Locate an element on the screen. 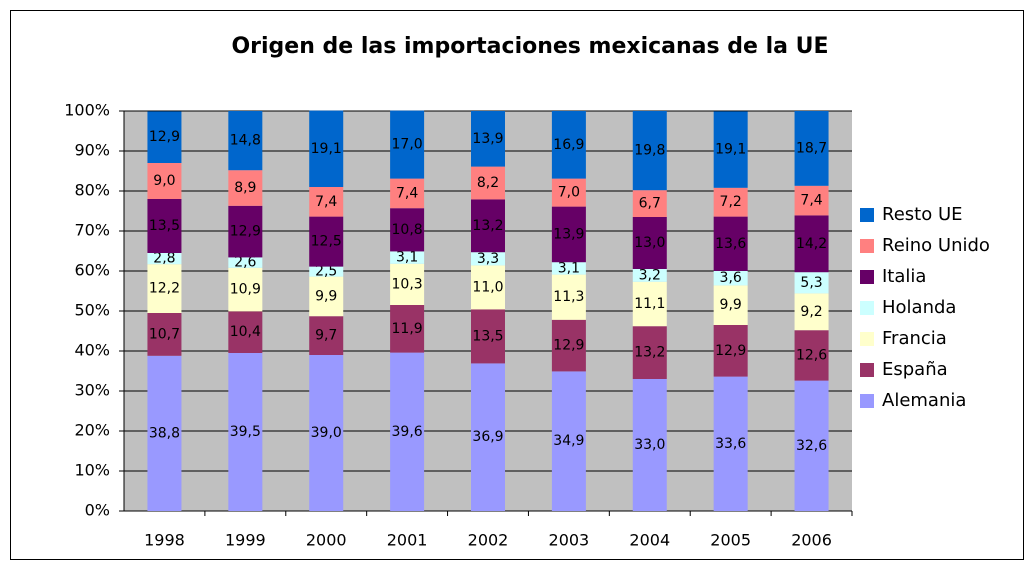  value-label: 7,4 is located at coordinates (811, 201).